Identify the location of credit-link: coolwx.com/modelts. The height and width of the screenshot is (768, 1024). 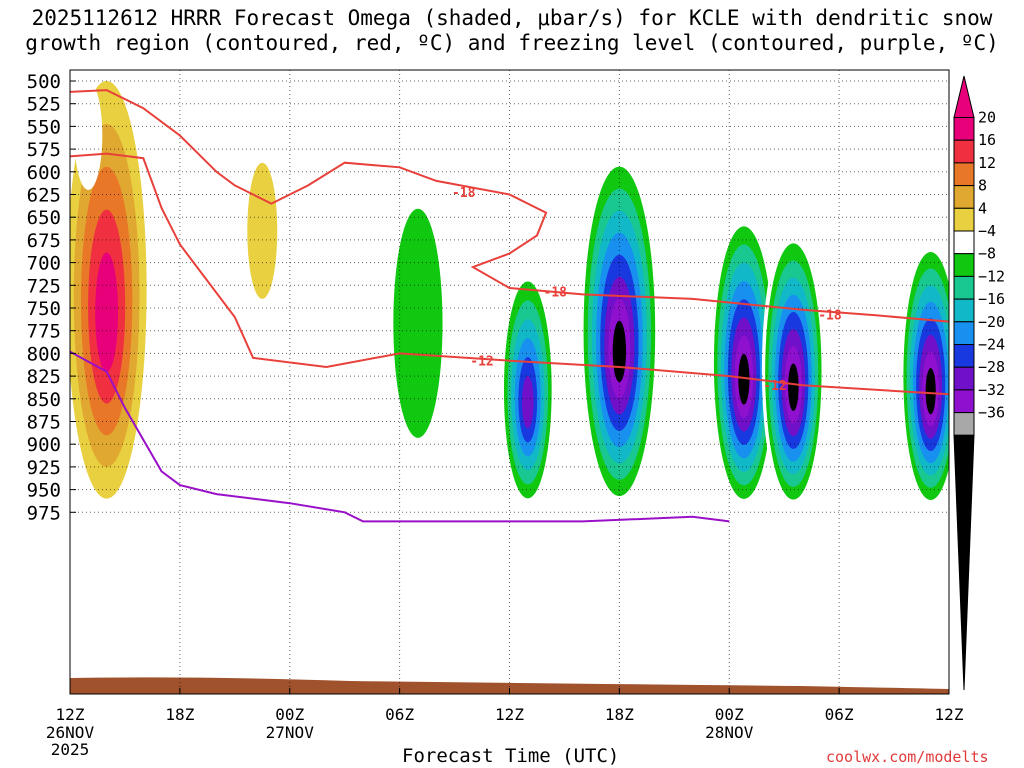
(907, 757).